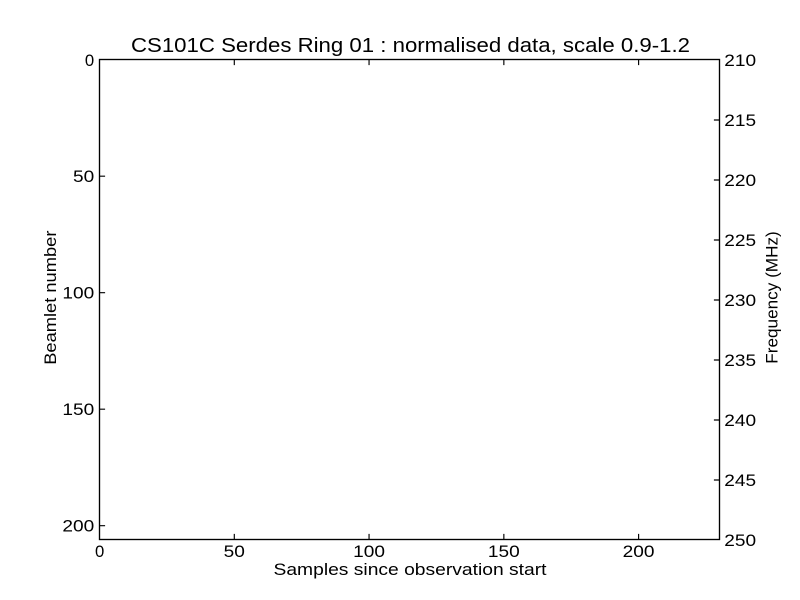  I want to click on svg-text: 215, so click(740, 120).